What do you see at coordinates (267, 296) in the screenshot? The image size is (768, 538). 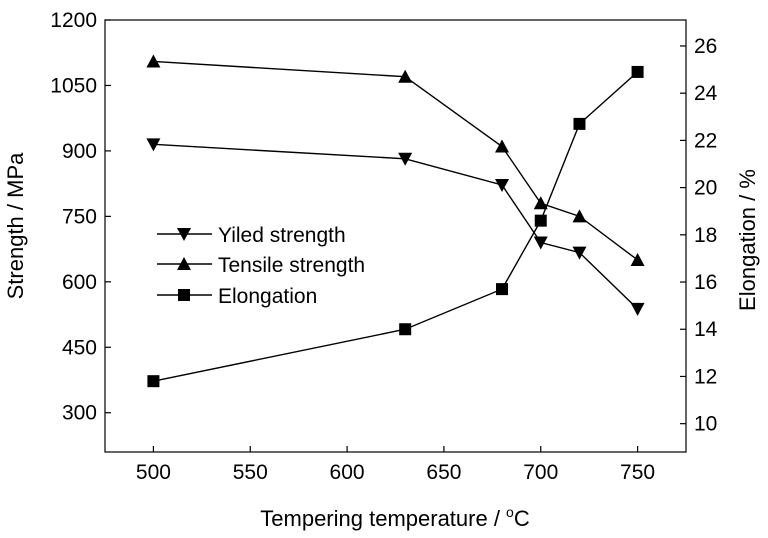 I see `legend-label: Elongation` at bounding box center [267, 296].